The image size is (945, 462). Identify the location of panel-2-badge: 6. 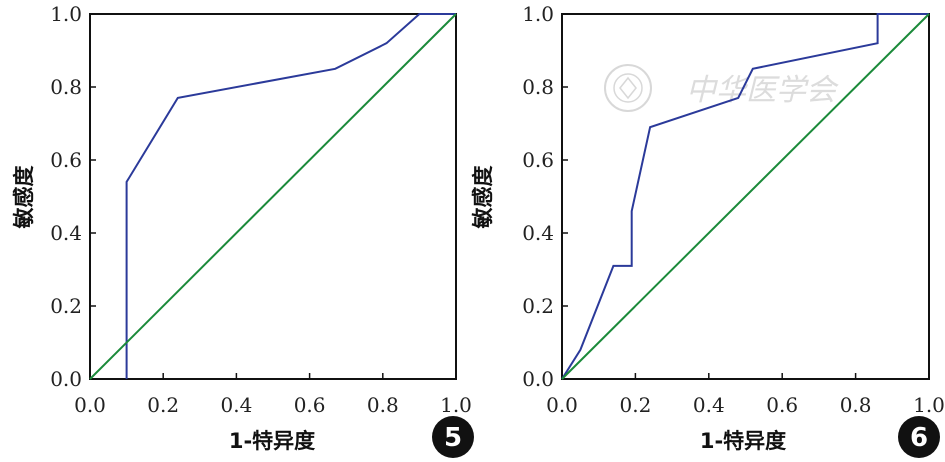
(919, 437).